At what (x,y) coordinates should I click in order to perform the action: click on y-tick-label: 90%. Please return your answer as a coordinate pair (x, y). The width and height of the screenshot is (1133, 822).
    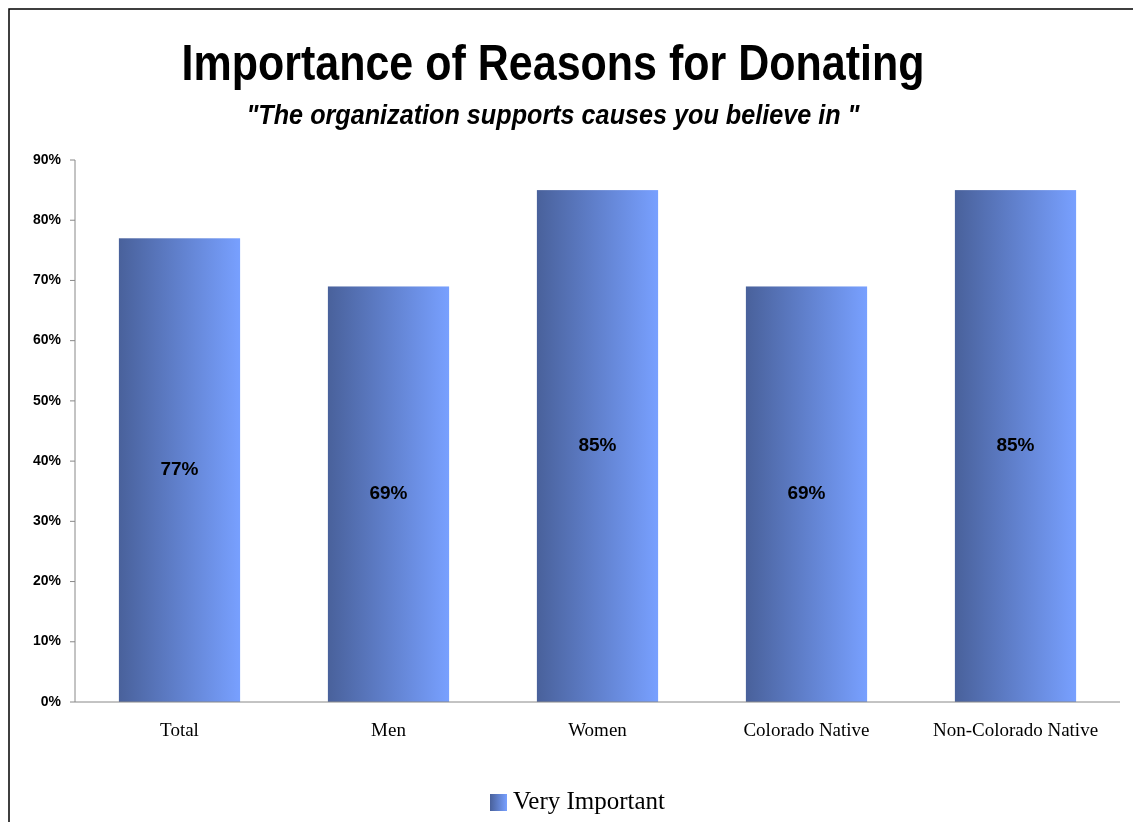
    Looking at the image, I should click on (47, 158).